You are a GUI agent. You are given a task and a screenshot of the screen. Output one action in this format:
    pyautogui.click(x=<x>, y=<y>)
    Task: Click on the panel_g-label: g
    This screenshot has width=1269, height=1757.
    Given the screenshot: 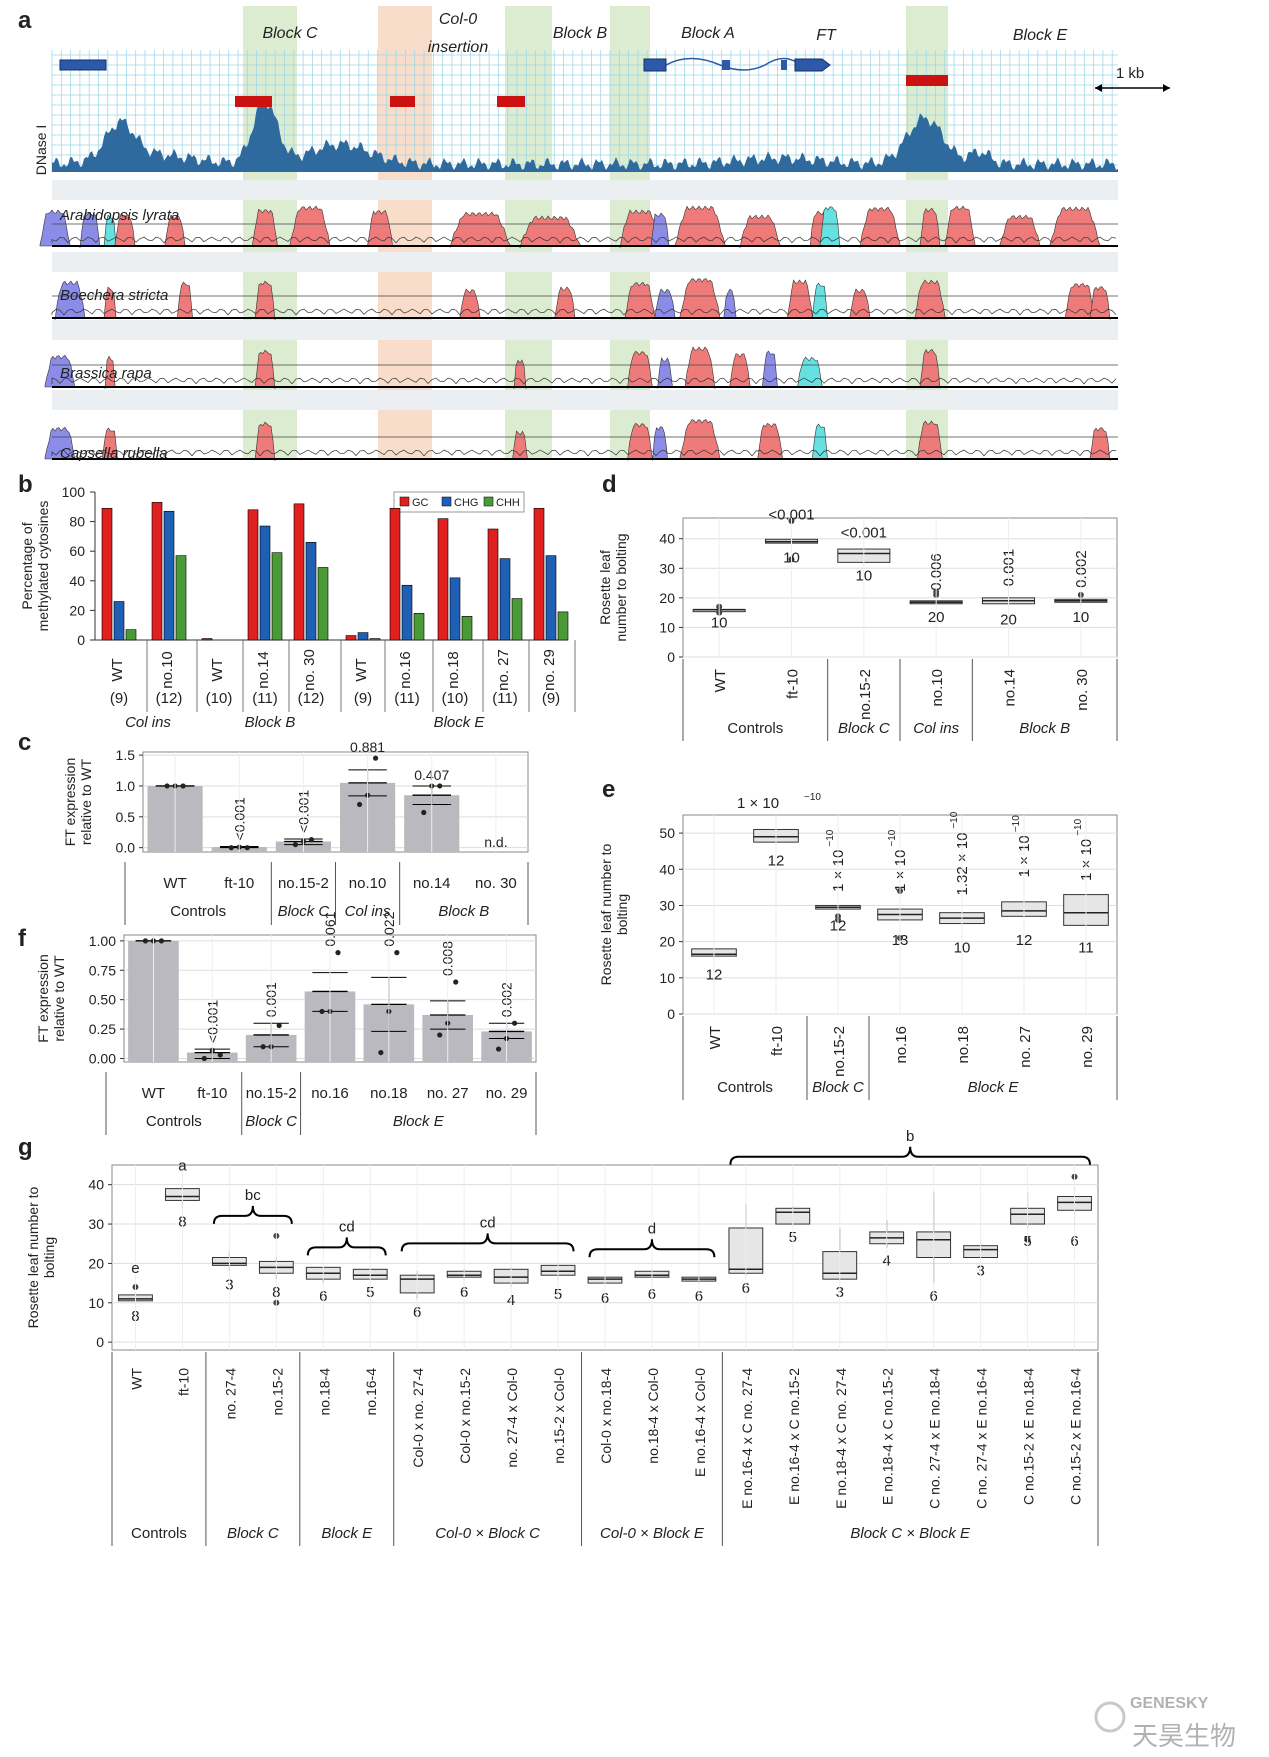 What is the action you would take?
    pyautogui.click(x=25, y=1147)
    